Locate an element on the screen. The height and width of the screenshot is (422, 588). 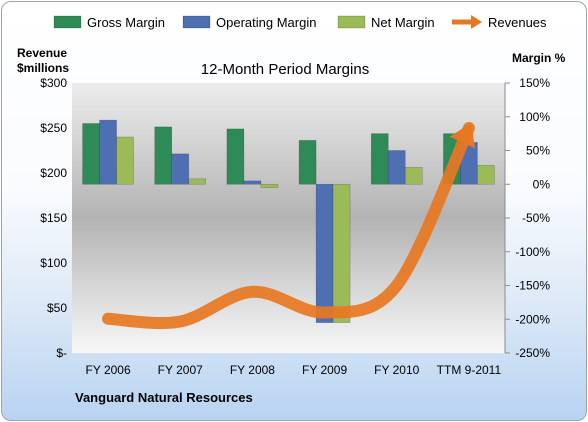
right-axis-ticks: -250% -200% -150% -100% -50% 0% 50% 100% 150% is located at coordinates (527, 218).